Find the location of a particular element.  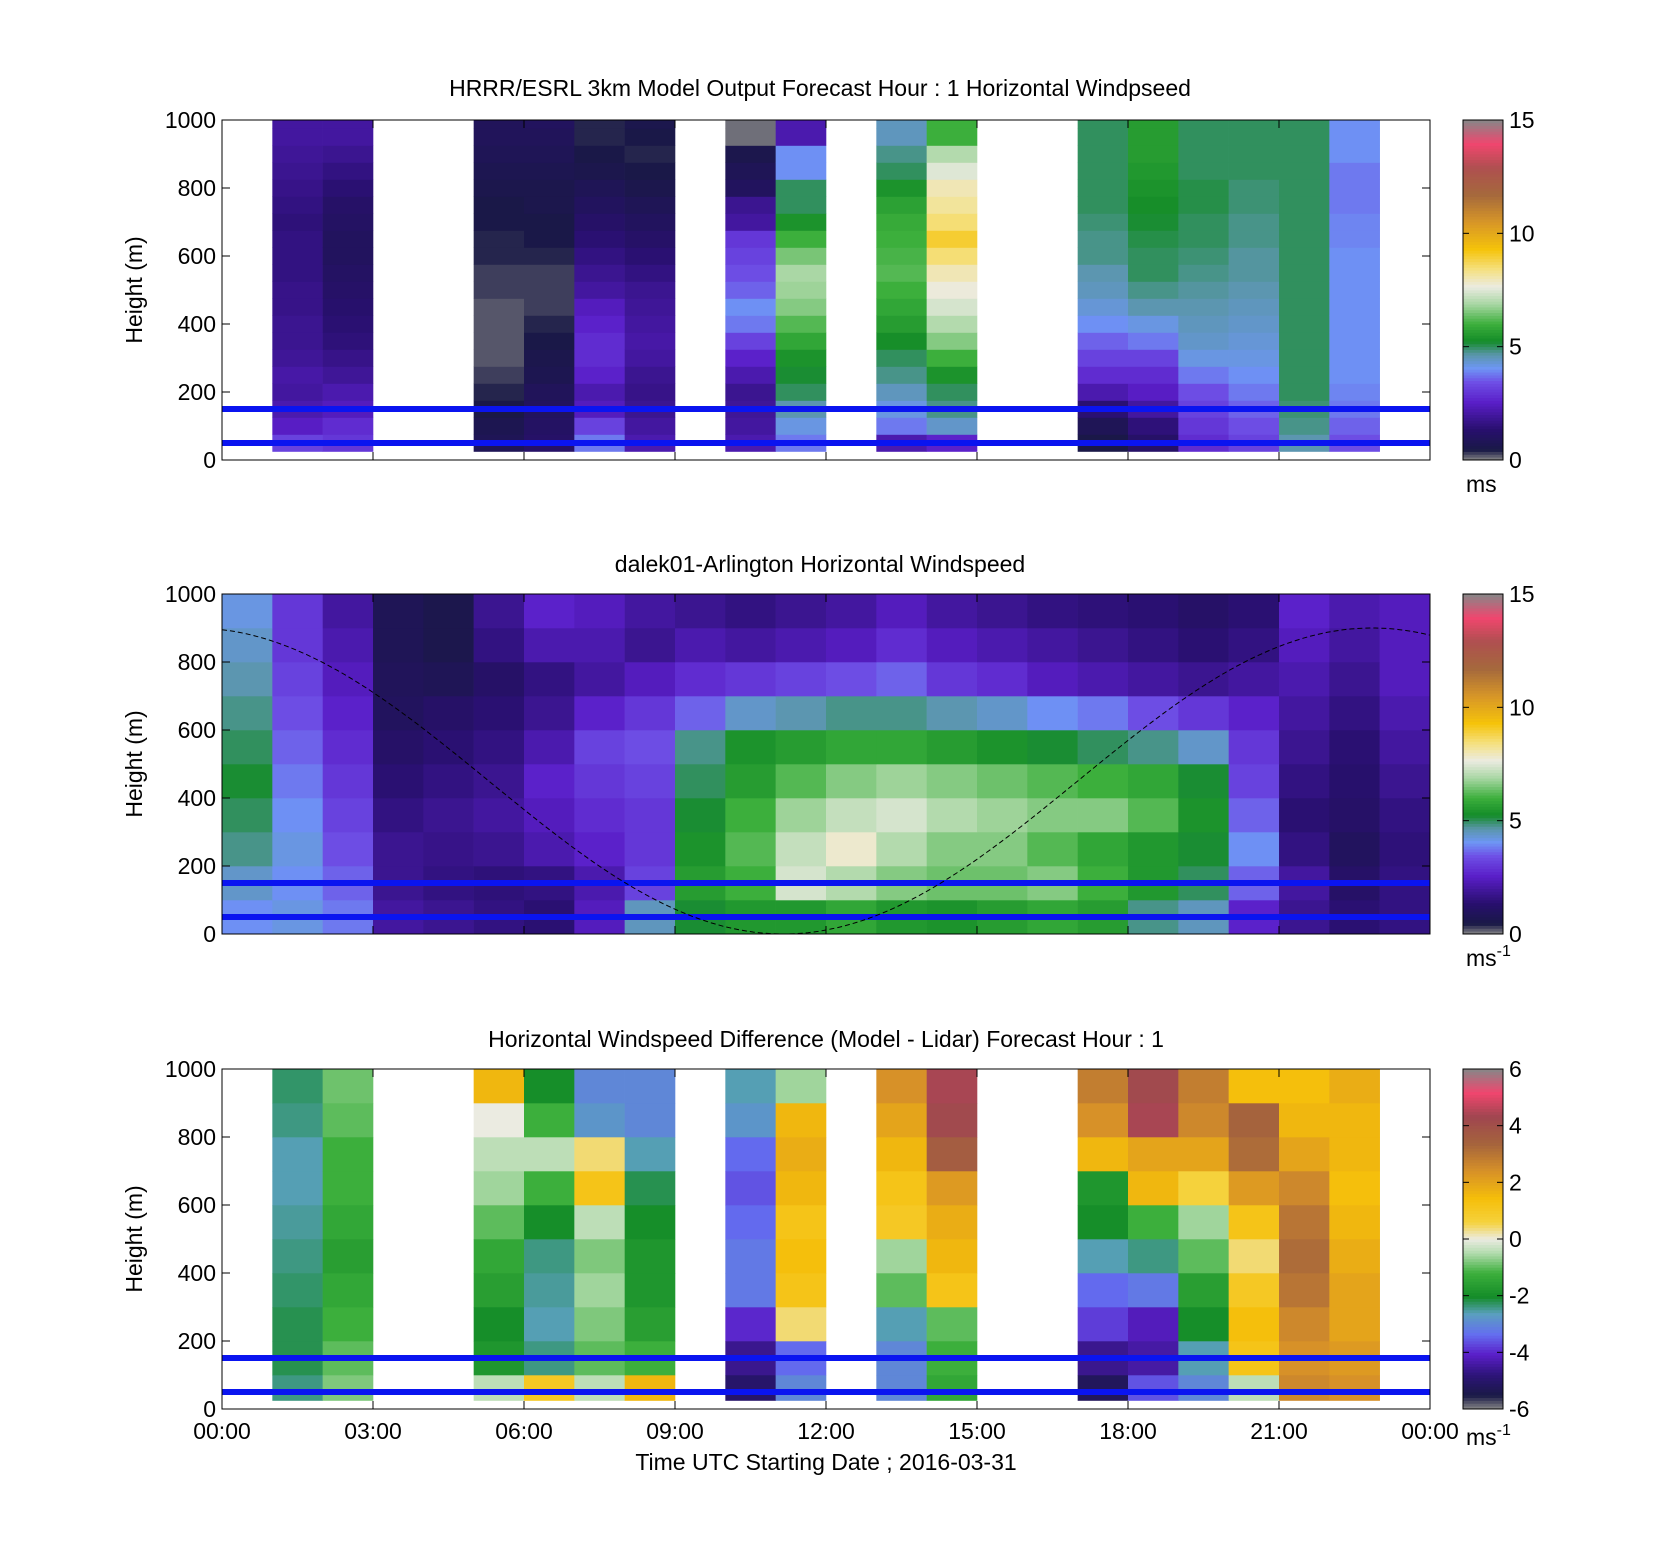

panel-model-colorbar-tick-label: 0 is located at coordinates (1515, 460).